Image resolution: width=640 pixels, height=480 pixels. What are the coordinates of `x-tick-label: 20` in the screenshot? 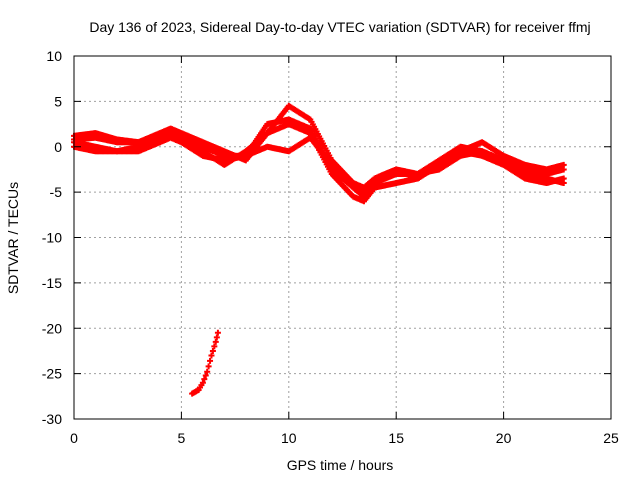 It's located at (504, 438).